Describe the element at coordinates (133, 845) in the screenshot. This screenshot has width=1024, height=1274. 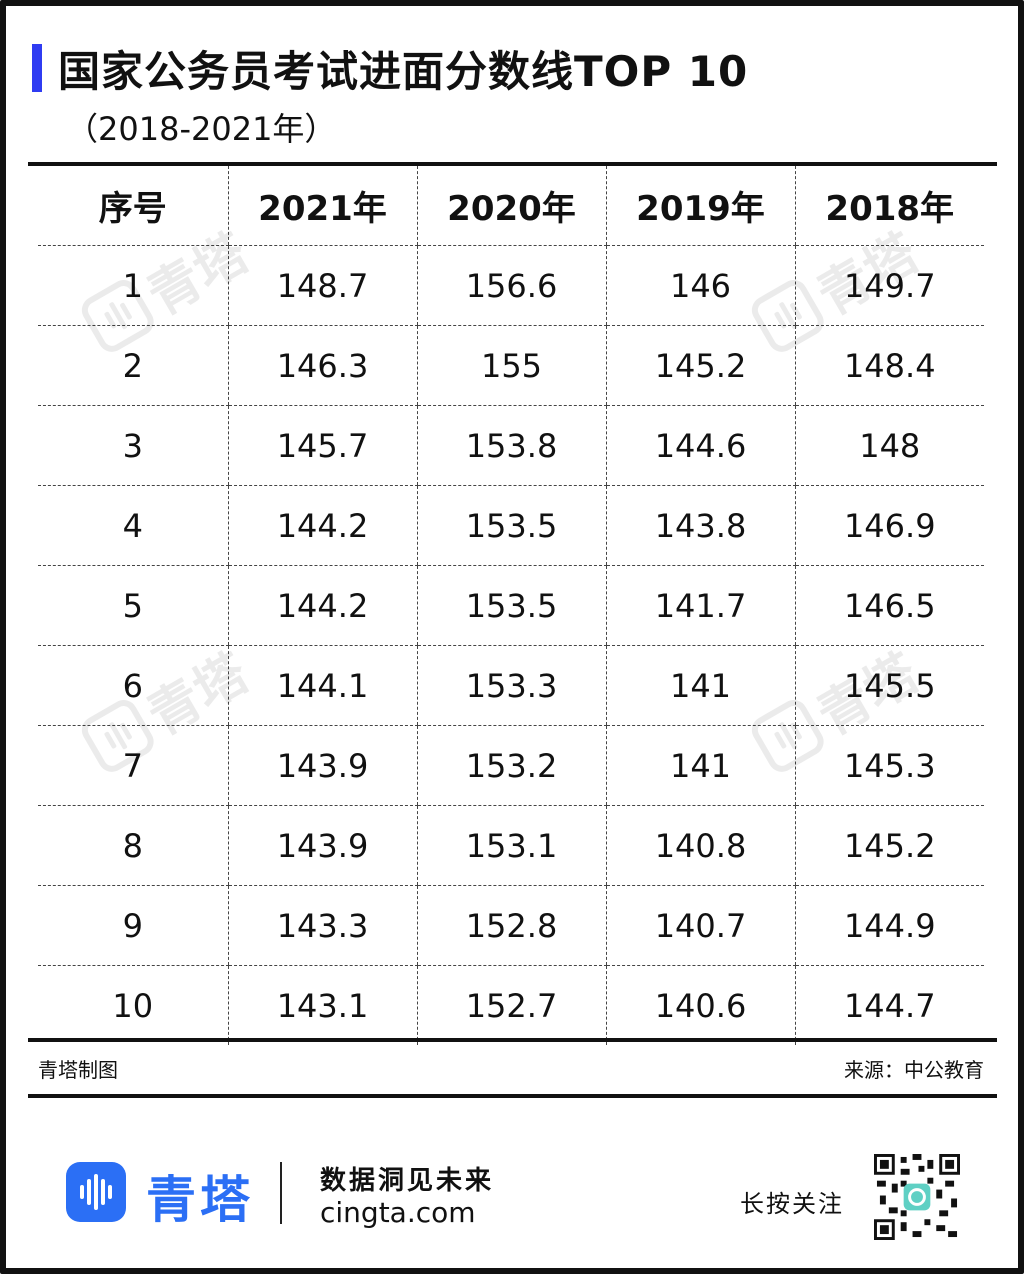
I see `rank-cell: 8` at that location.